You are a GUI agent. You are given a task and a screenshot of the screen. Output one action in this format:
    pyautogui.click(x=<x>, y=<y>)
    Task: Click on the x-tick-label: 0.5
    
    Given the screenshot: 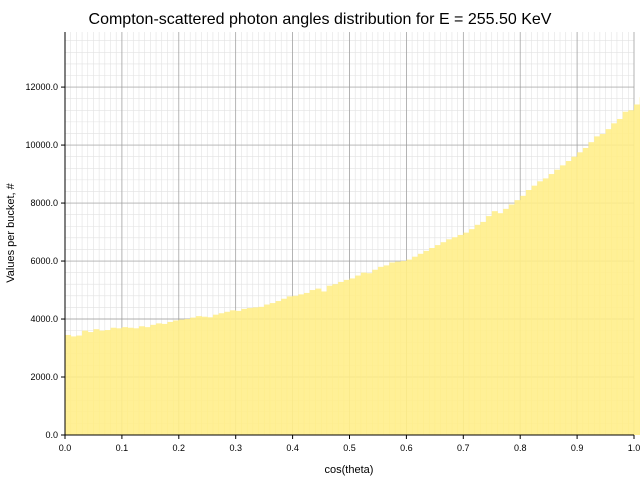 What is the action you would take?
    pyautogui.click(x=349, y=448)
    